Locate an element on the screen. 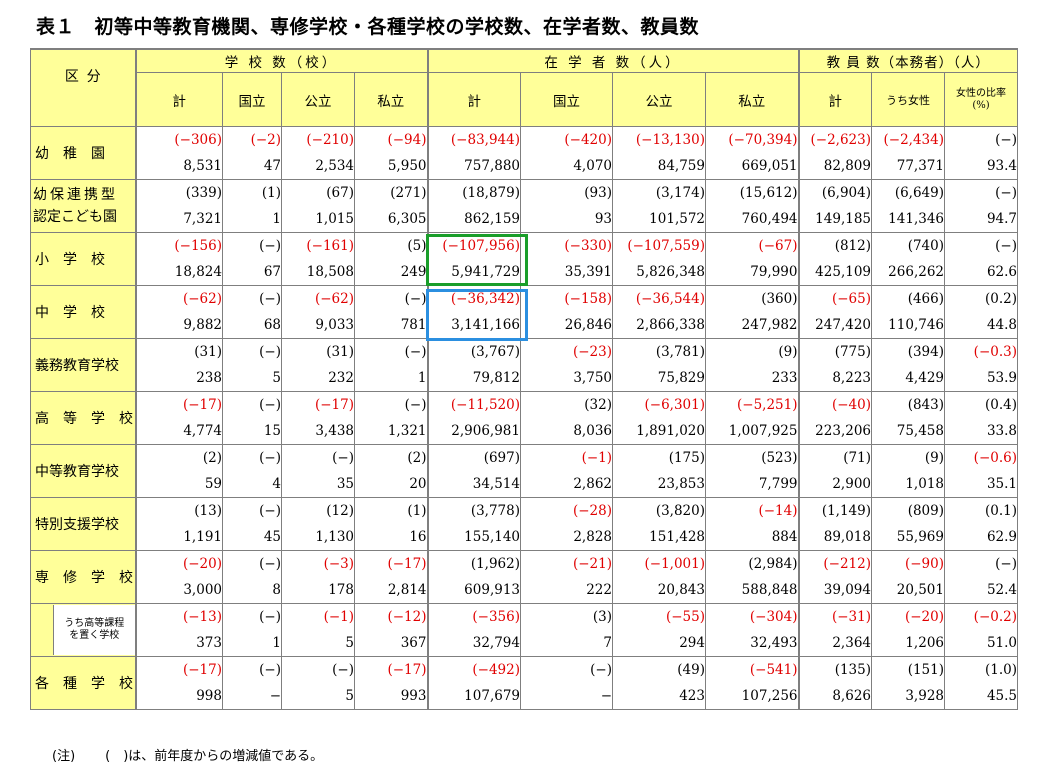 The height and width of the screenshot is (770, 1045). diff-cell: (339) is located at coordinates (178, 192).